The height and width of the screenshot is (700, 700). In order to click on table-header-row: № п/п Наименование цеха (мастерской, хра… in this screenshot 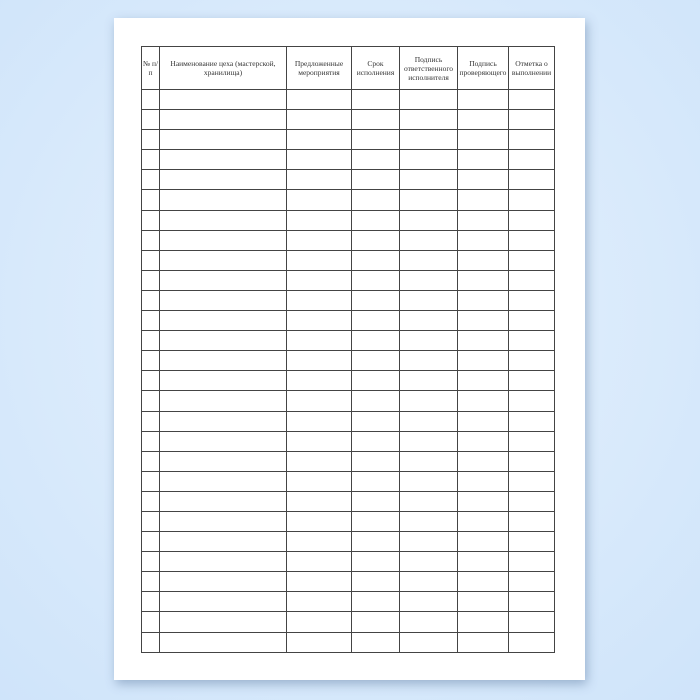, I will do `click(348, 68)`.